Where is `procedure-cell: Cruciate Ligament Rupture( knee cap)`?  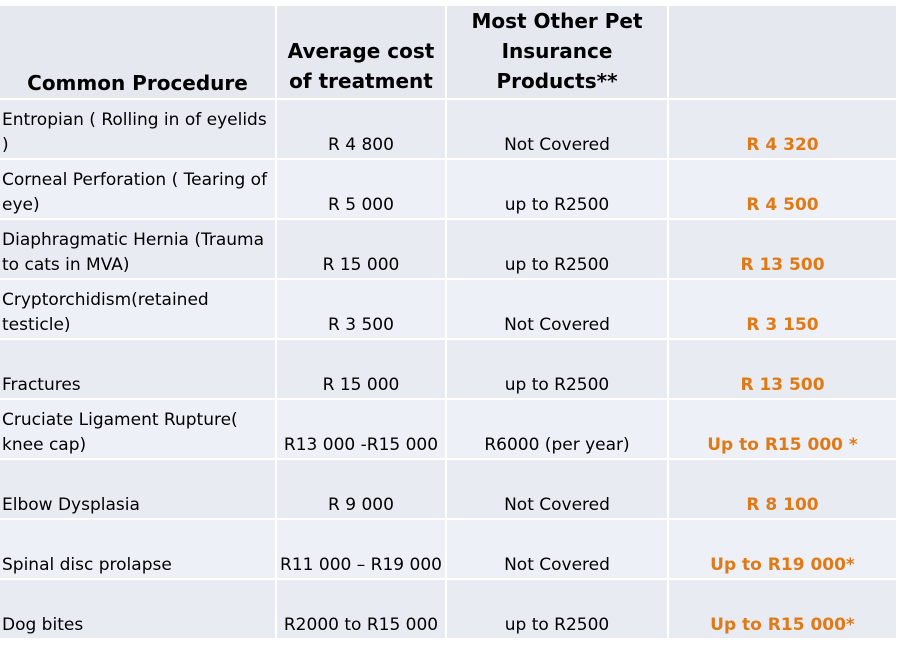
procedure-cell: Cruciate Ligament Rupture( knee cap) is located at coordinates (137, 429).